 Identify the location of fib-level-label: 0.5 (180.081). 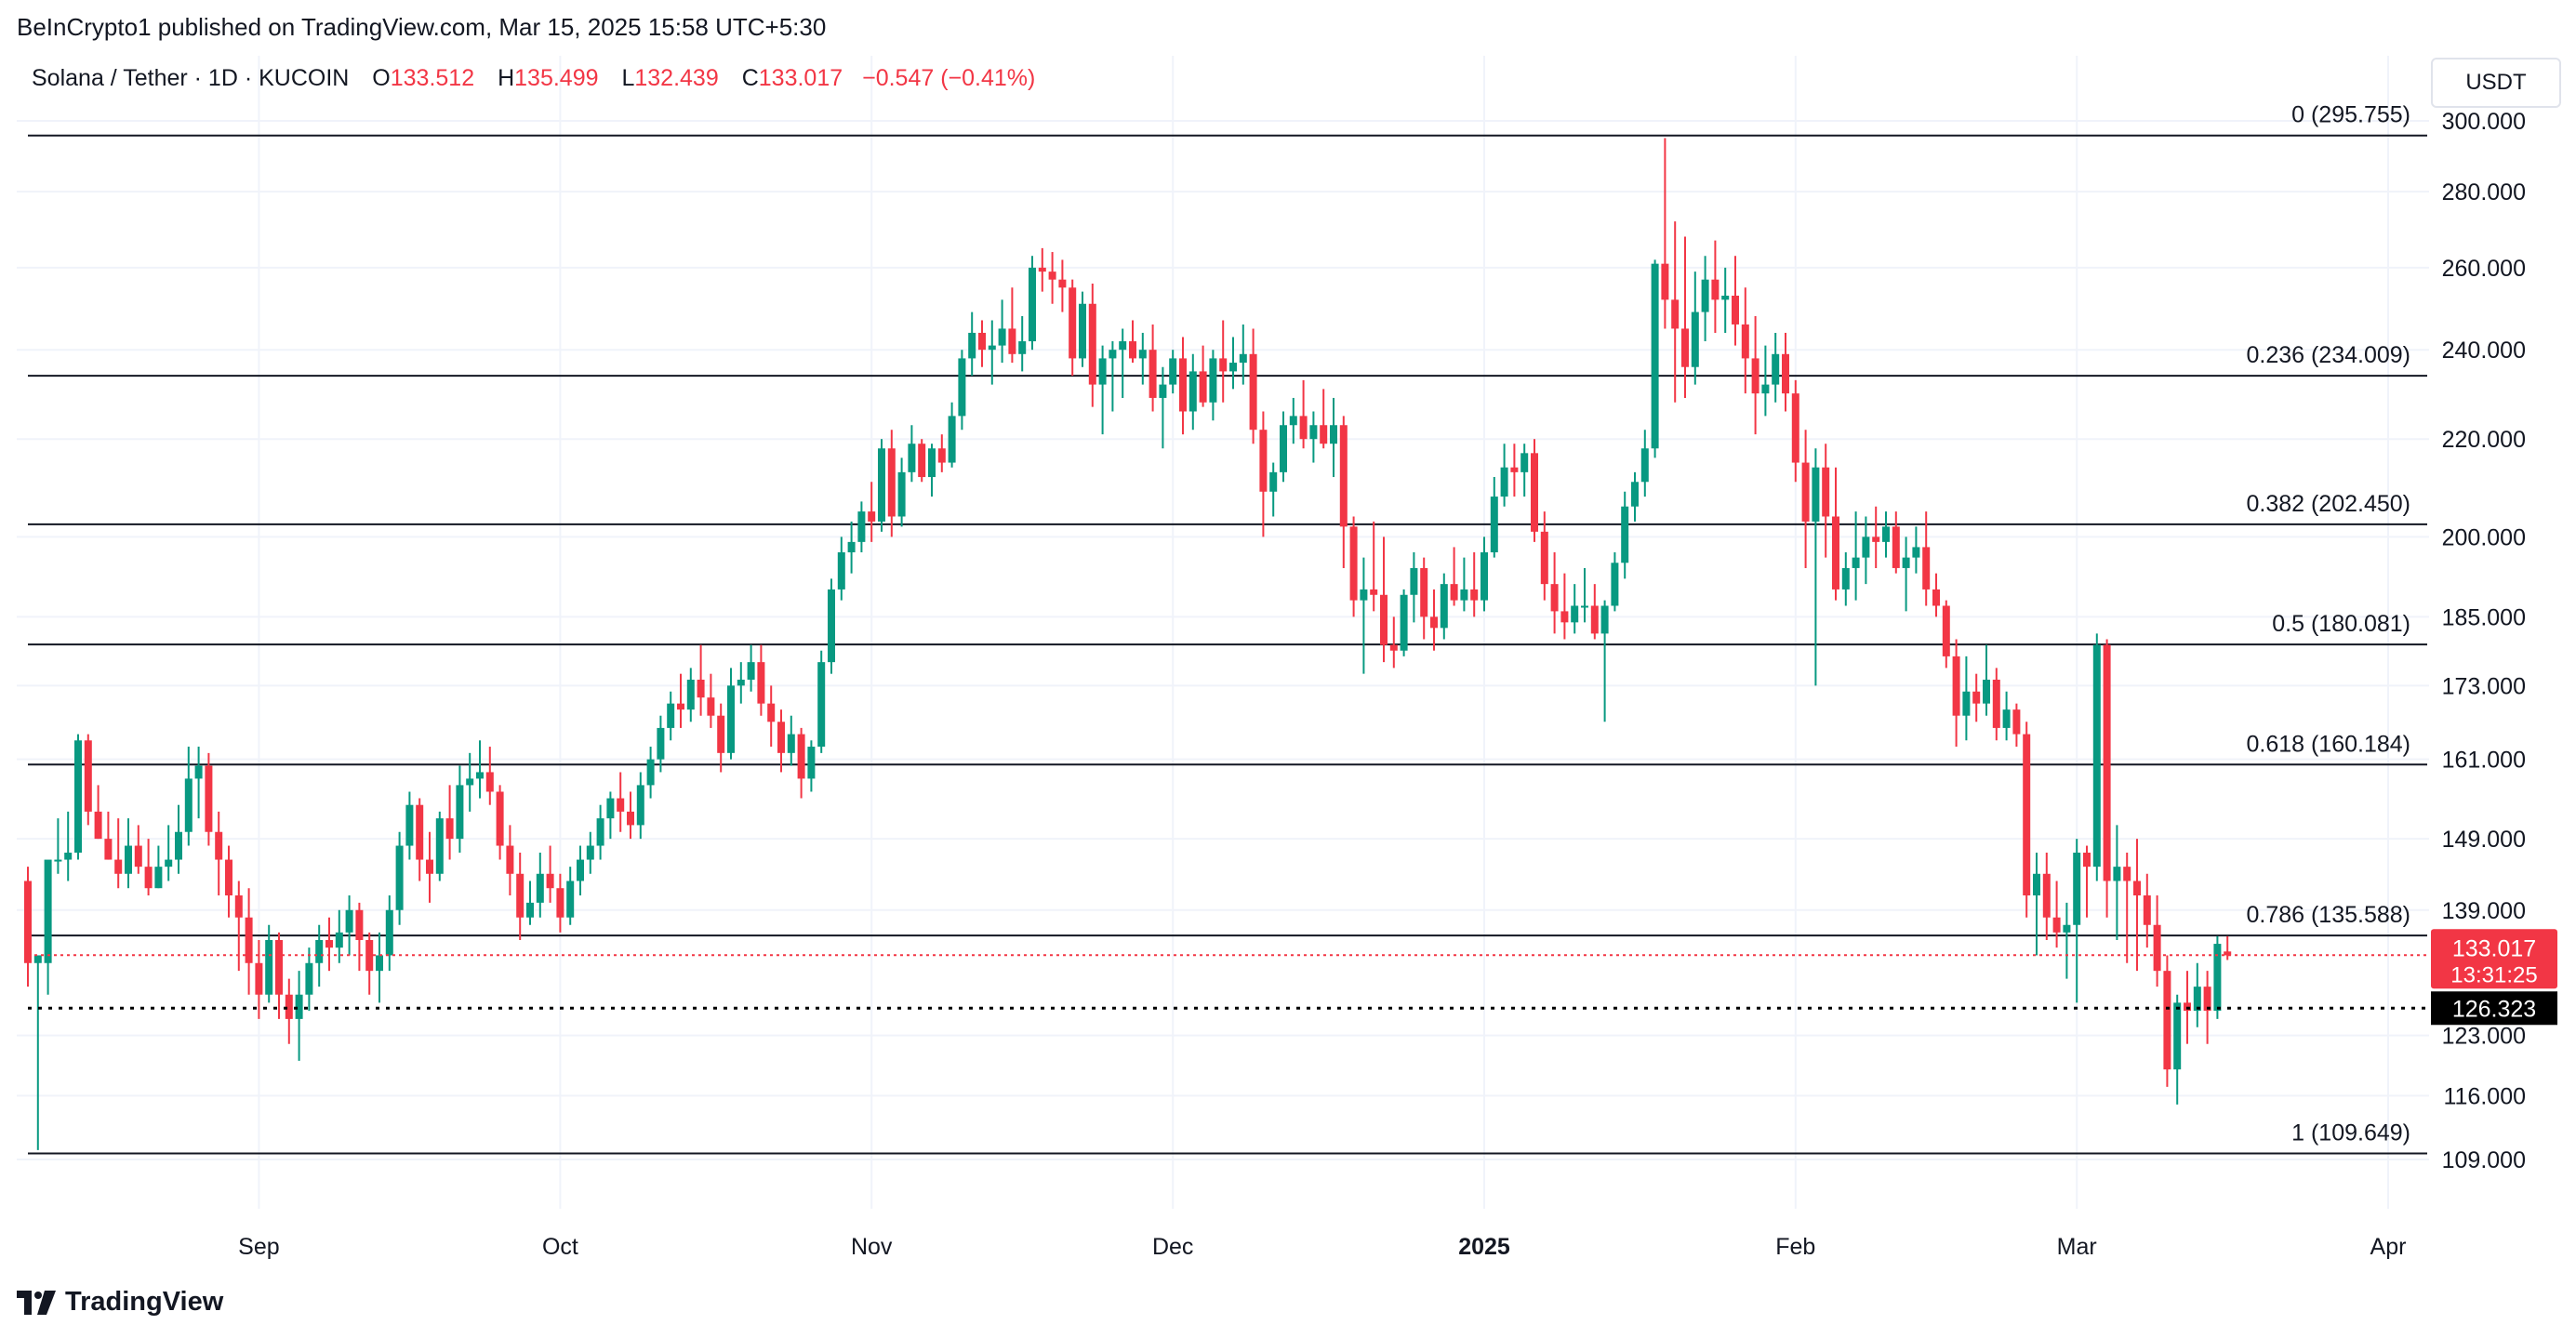
(2341, 624).